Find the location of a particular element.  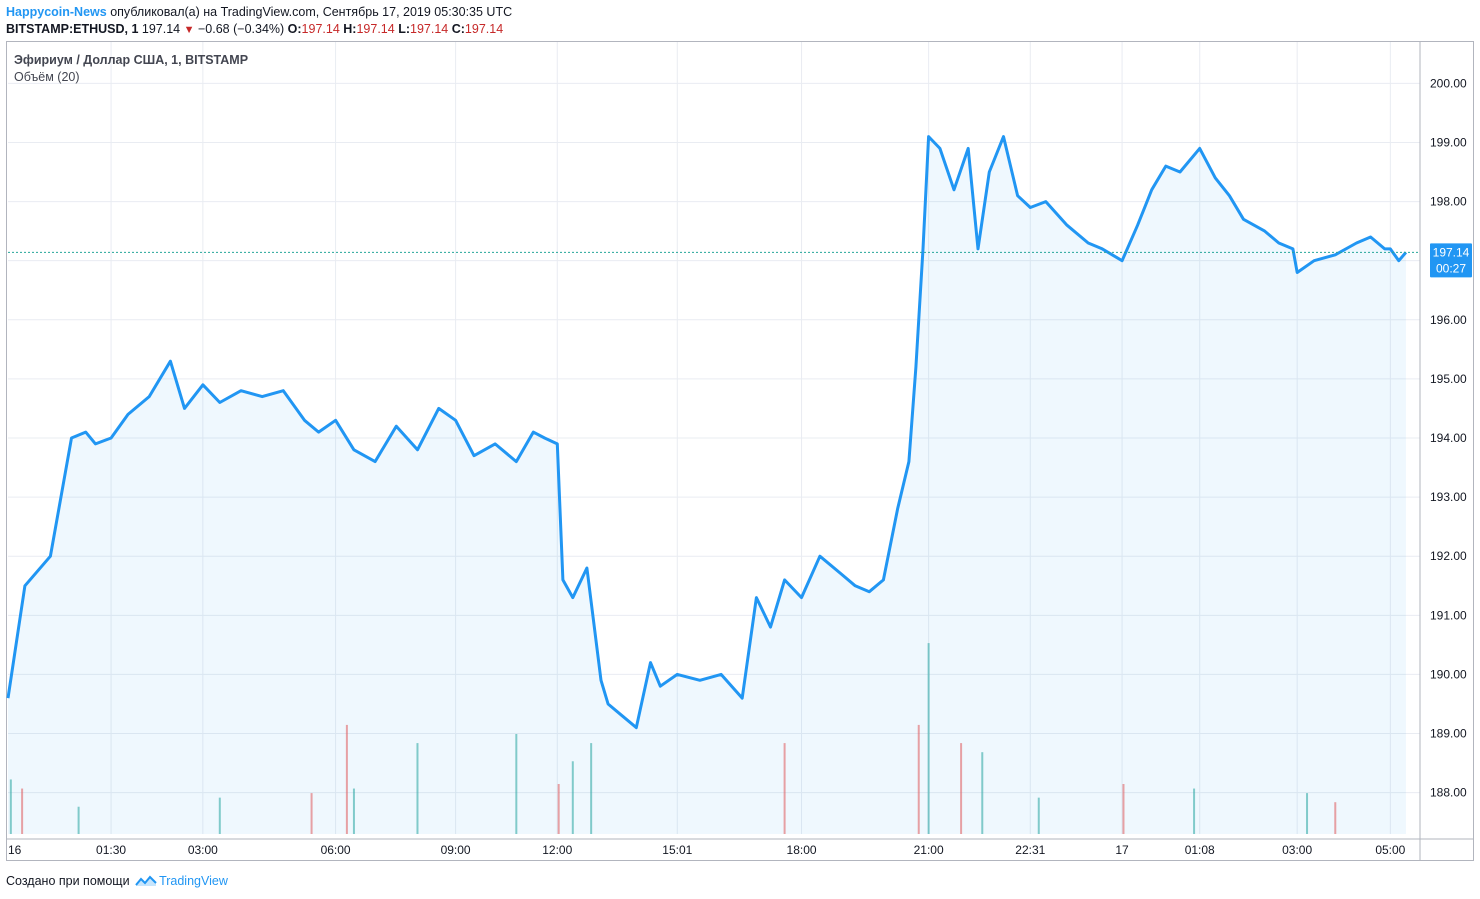

x-tick-label: 01:30 is located at coordinates (111, 850).